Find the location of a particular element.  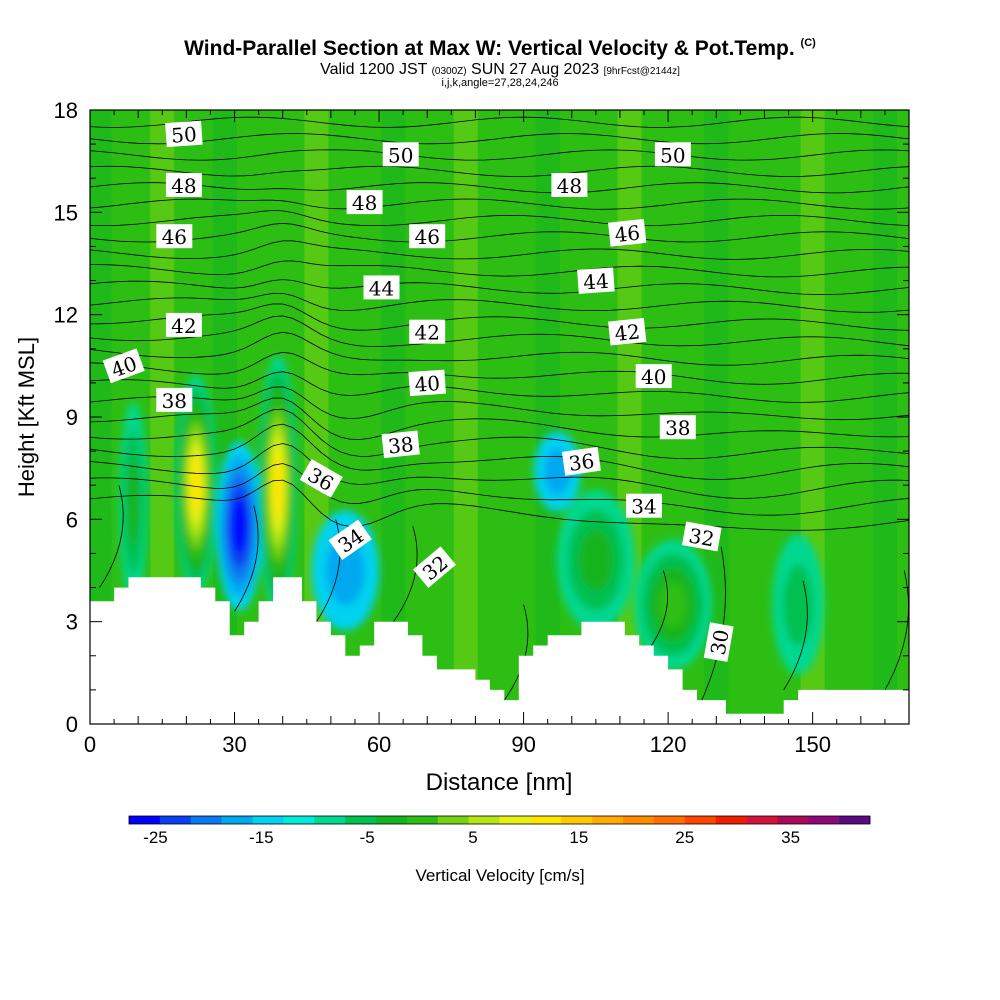

y-axis-label: Height [Kft MSL] is located at coordinates (26, 417).